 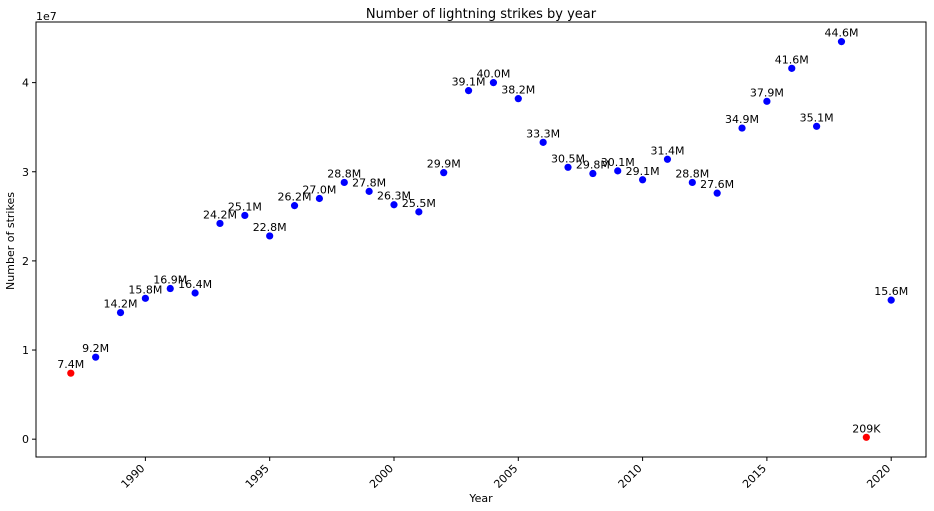 I want to click on x-tick-label: 2020, so click(x=878, y=476).